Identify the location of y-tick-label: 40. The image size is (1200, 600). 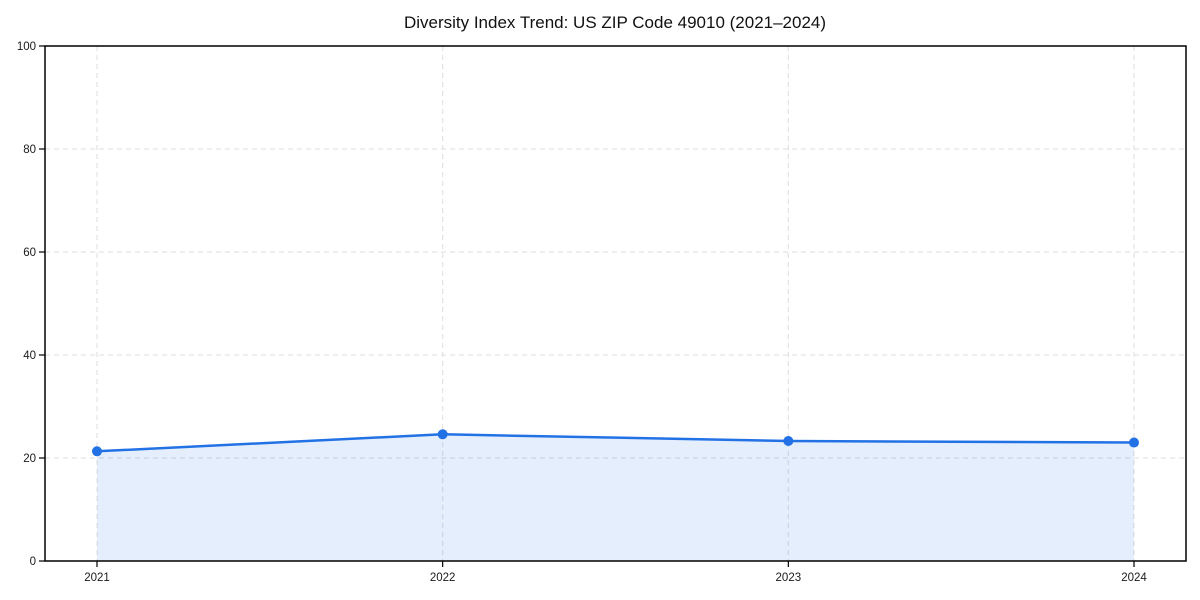
(29, 356).